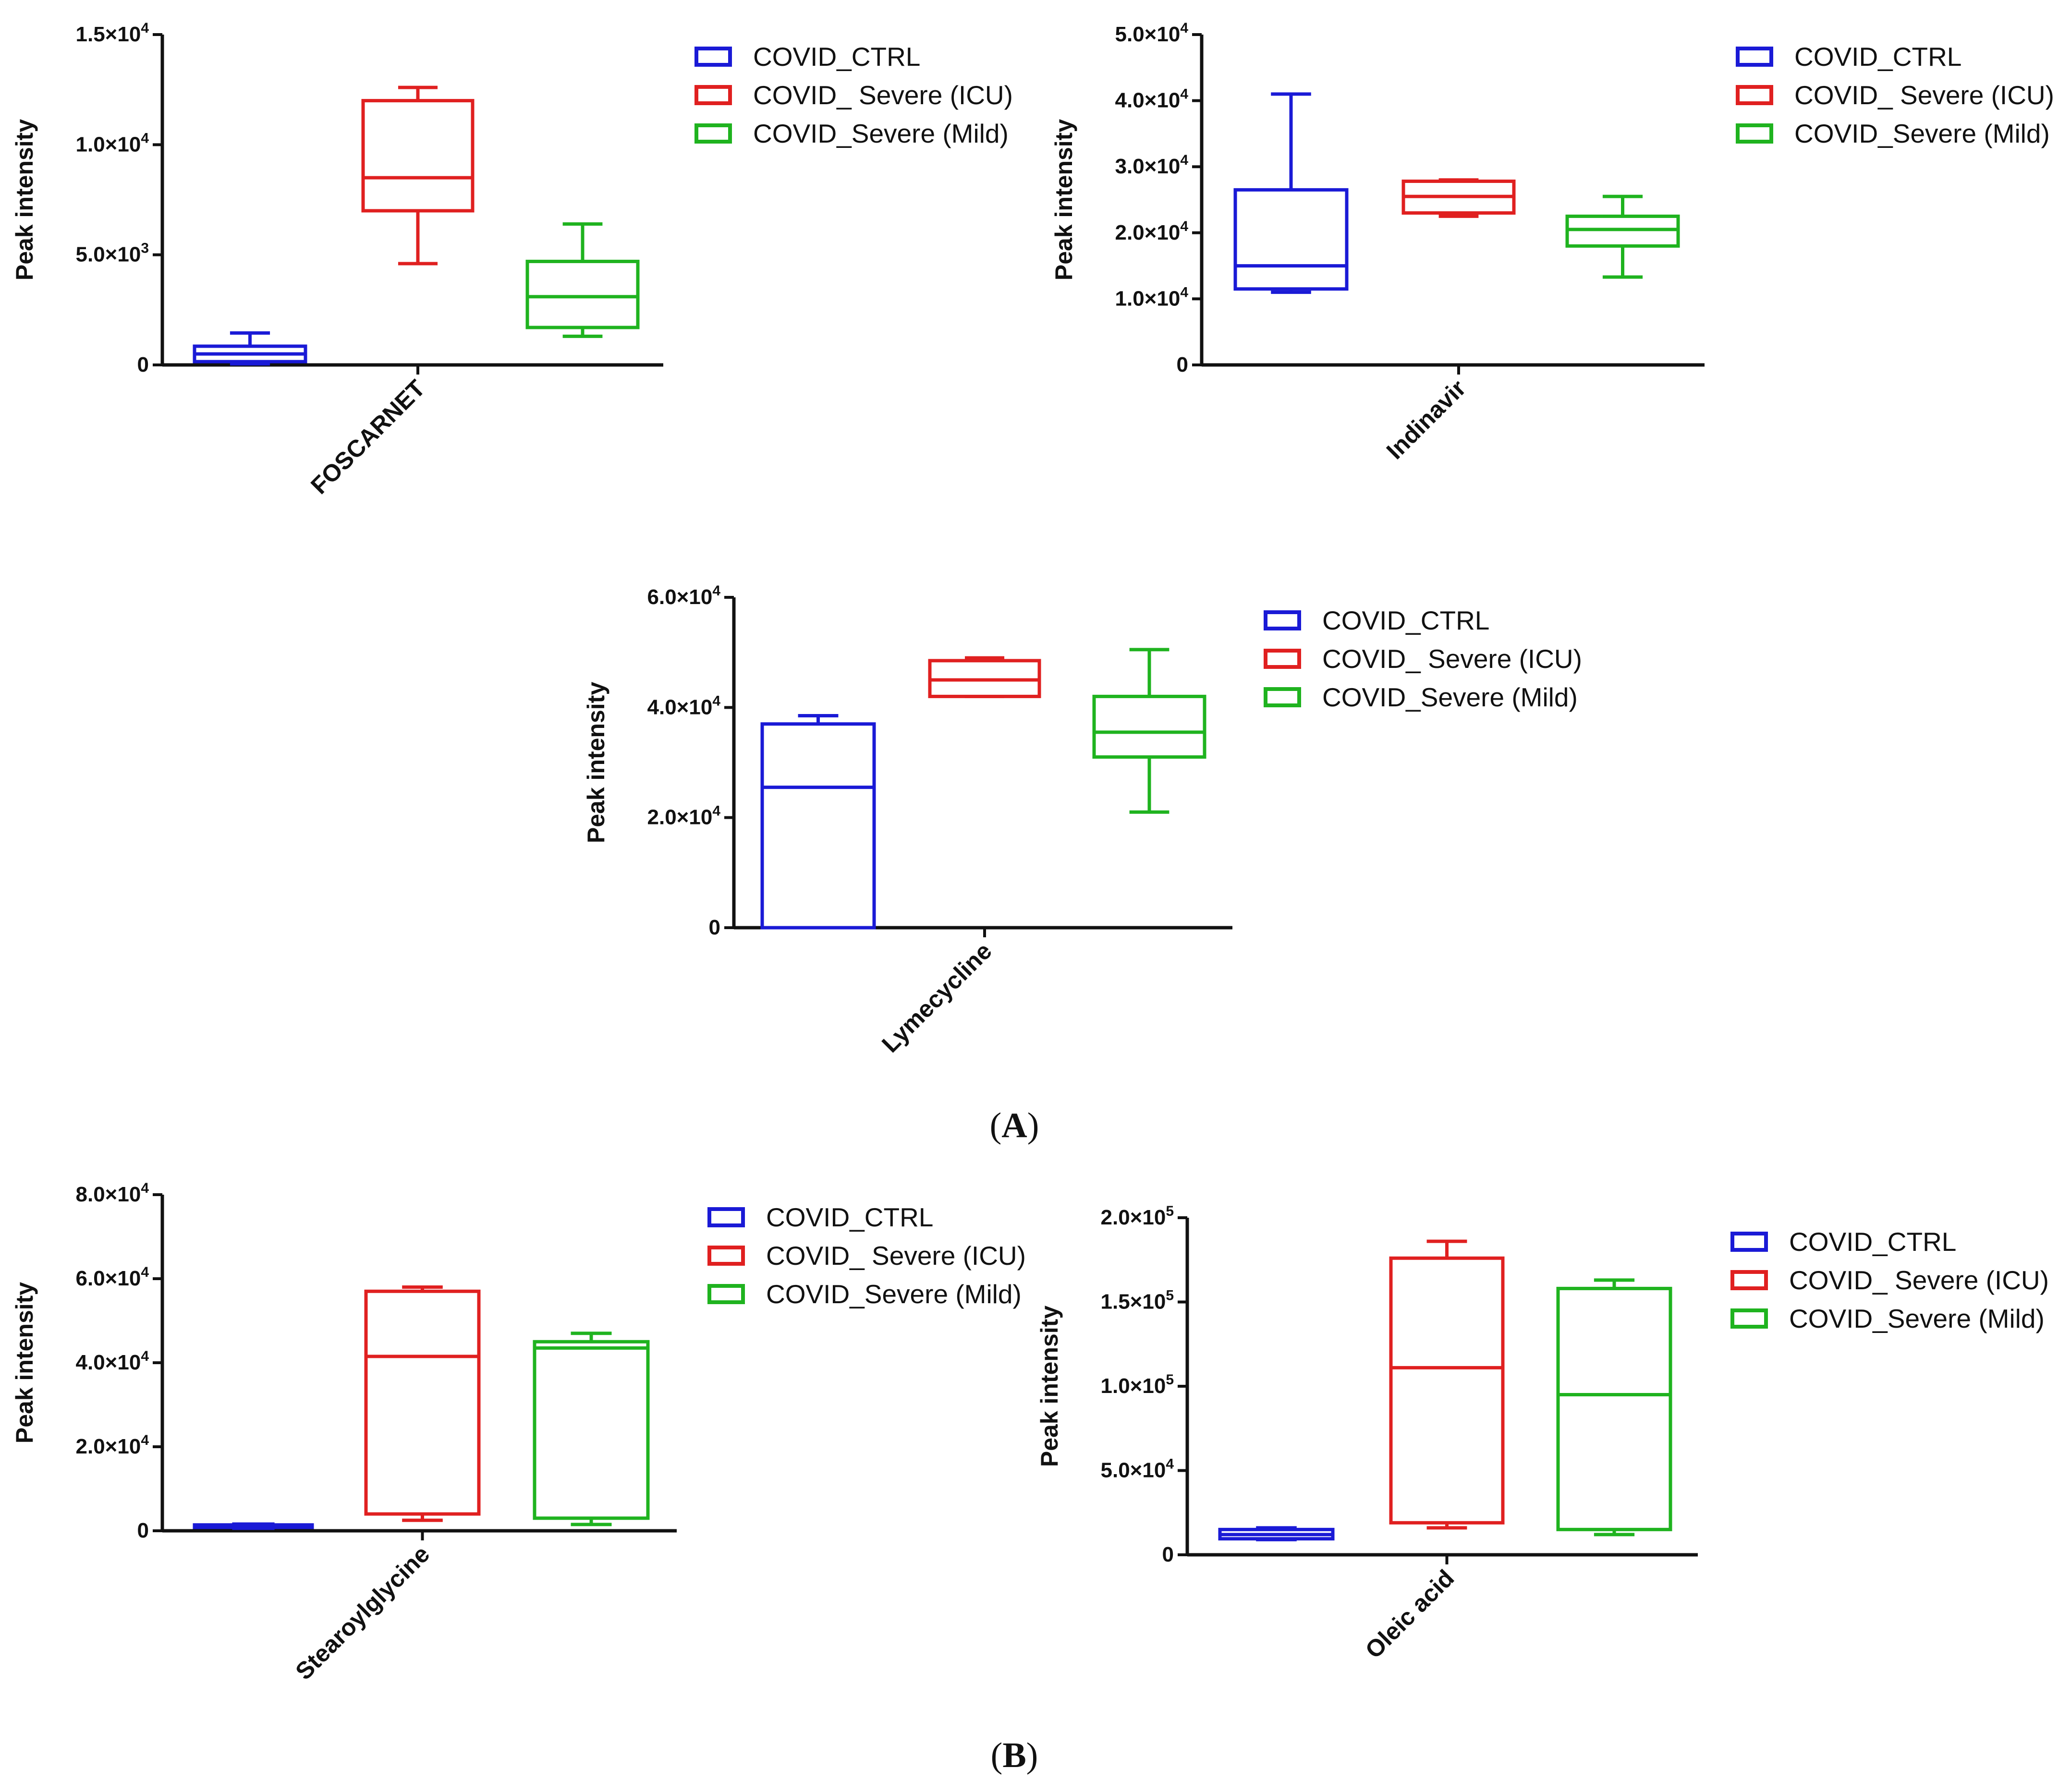 The image size is (2071, 1792). What do you see at coordinates (1014, 1125) in the screenshot?
I see `panel-label-a: (A)` at bounding box center [1014, 1125].